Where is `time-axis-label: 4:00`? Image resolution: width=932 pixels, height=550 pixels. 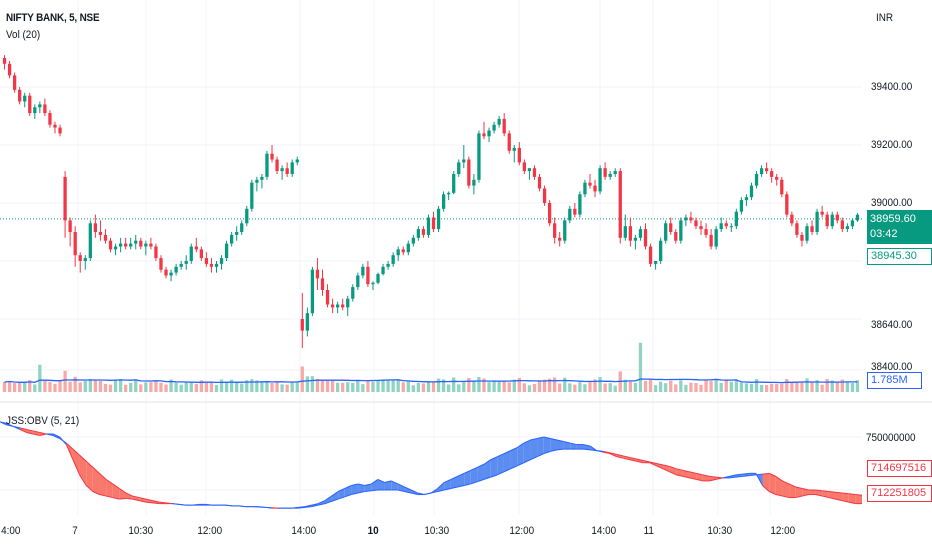
time-axis-label: 4:00 is located at coordinates (11, 531).